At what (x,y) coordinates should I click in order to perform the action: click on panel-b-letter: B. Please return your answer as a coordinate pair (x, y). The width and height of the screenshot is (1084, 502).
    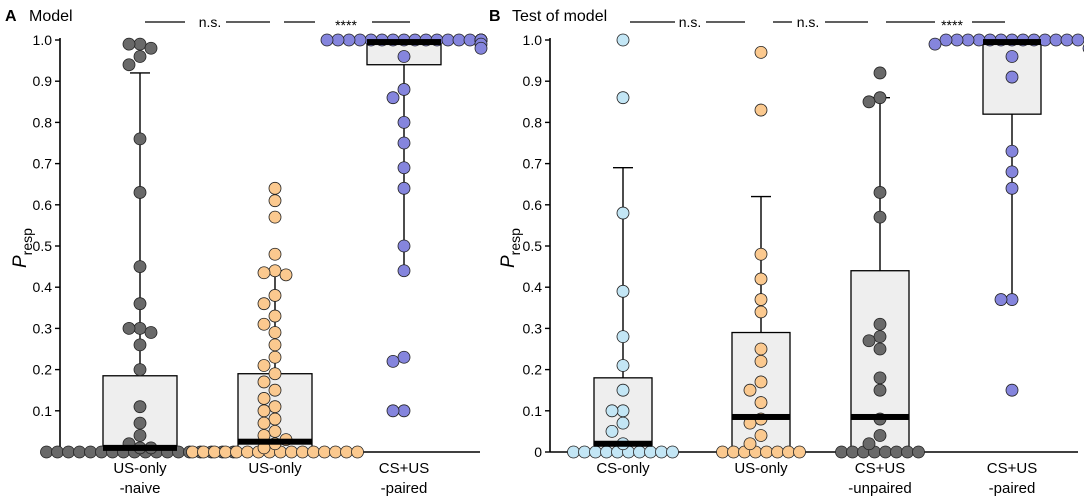
    Looking at the image, I should click on (495, 16).